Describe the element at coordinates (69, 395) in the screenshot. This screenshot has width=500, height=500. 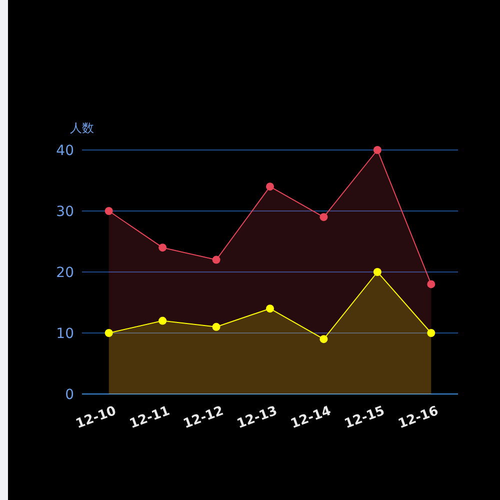
I see `y-tick-label: 0` at that location.